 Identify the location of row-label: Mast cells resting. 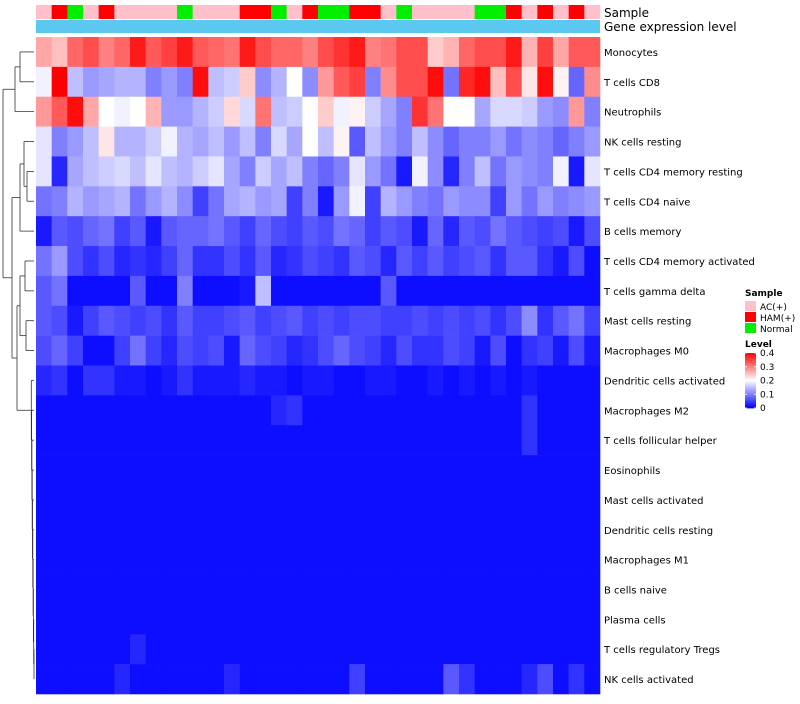
(647, 322).